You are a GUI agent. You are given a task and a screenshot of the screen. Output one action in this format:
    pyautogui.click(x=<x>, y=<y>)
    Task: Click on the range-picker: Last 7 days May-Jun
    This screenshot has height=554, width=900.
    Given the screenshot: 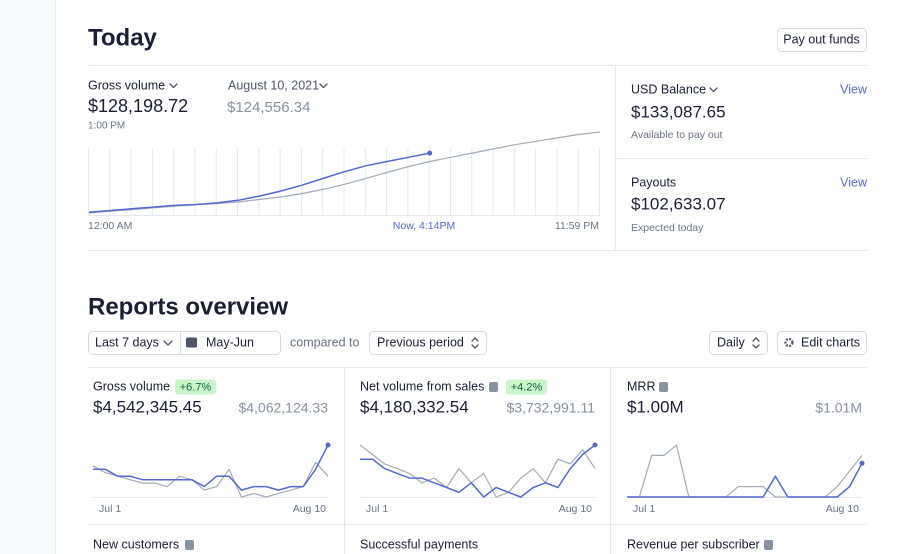 What is the action you would take?
    pyautogui.click(x=184, y=343)
    